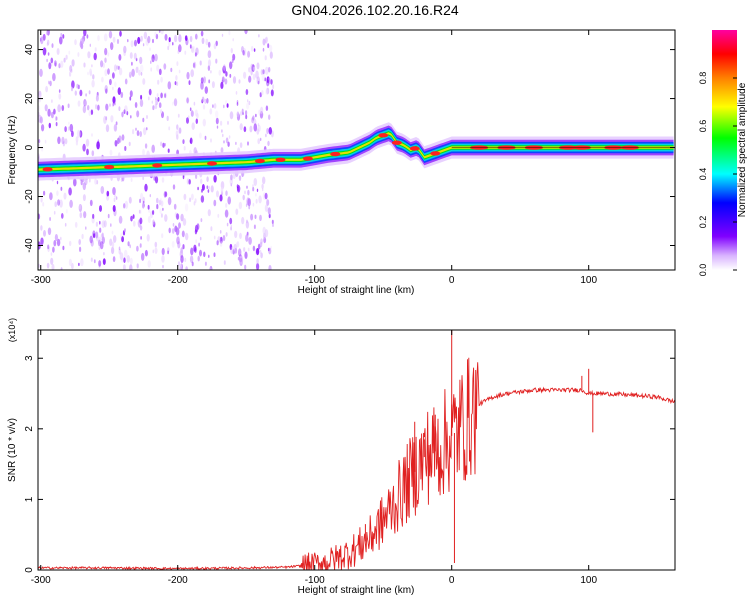  What do you see at coordinates (41, 580) in the screenshot?
I see `bottom-x-tick-label: -300` at bounding box center [41, 580].